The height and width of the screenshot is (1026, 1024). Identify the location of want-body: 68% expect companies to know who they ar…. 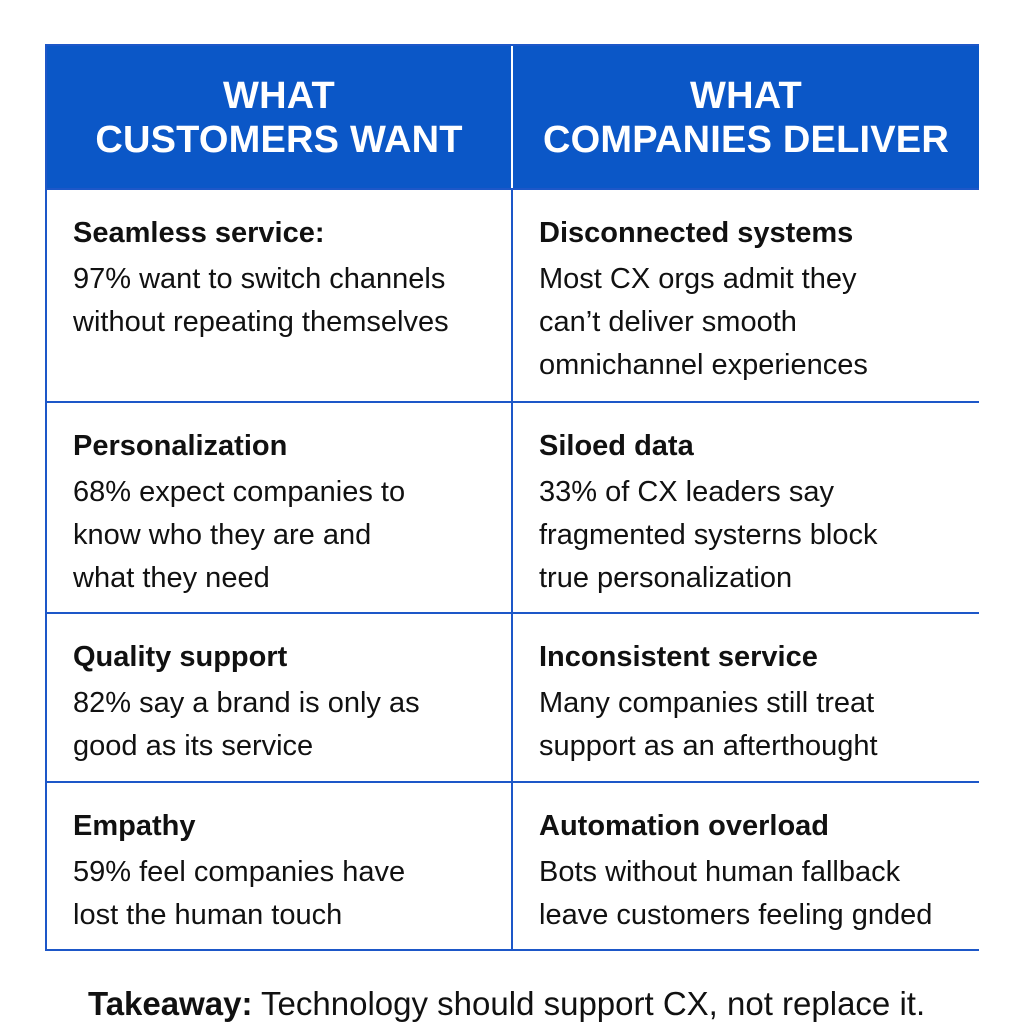
(239, 535).